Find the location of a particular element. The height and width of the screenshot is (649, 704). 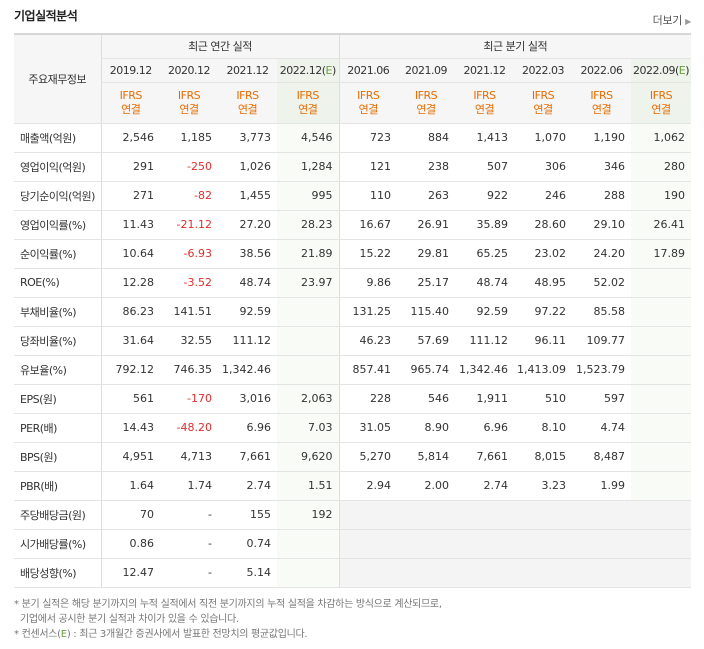

row-label: ROE(%) is located at coordinates (58, 283).